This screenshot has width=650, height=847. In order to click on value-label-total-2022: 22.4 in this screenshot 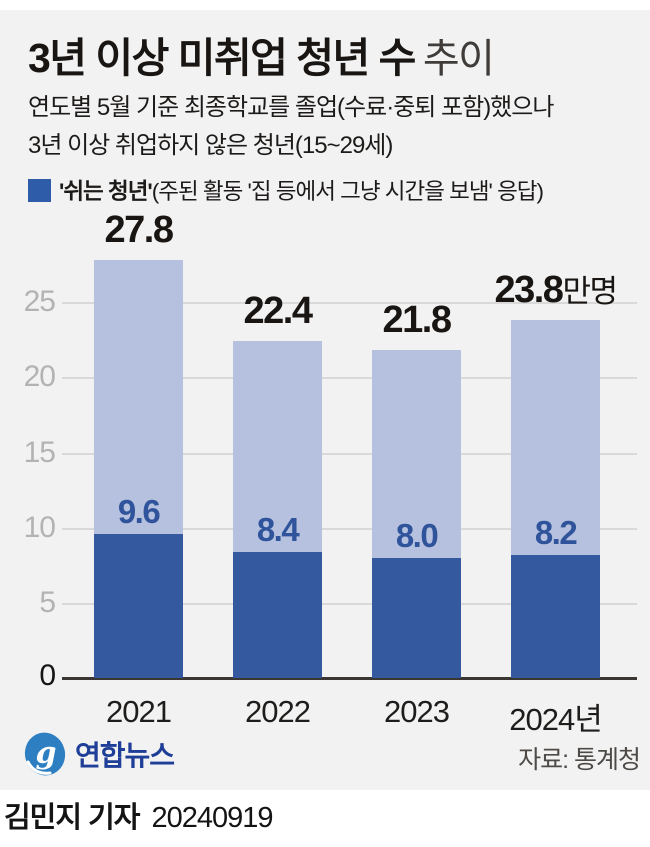, I will do `click(278, 311)`.